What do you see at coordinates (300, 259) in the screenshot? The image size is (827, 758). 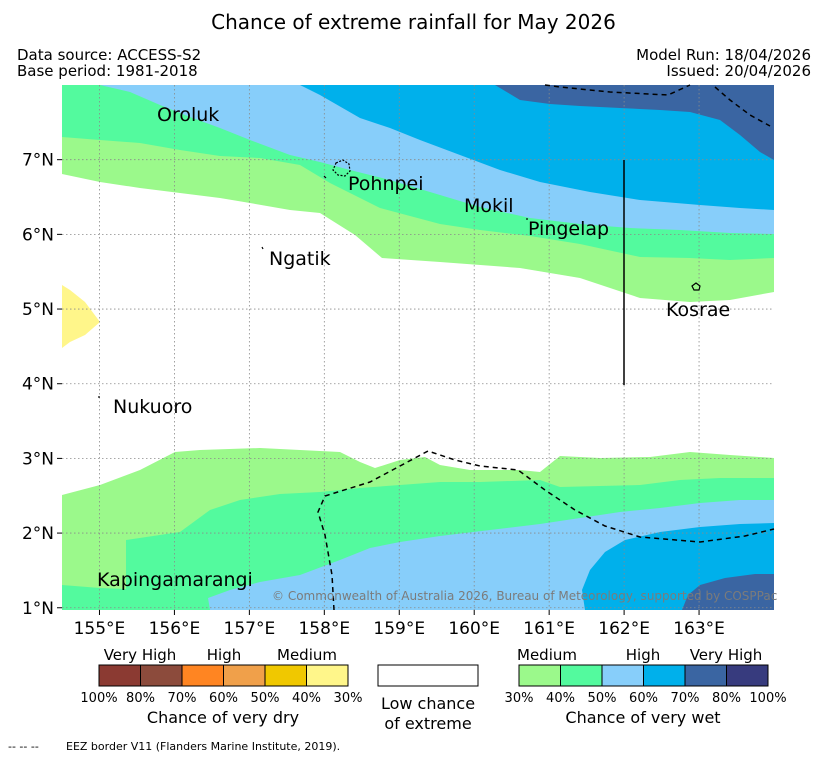 I see `place-label-ngatik: Ngatik` at bounding box center [300, 259].